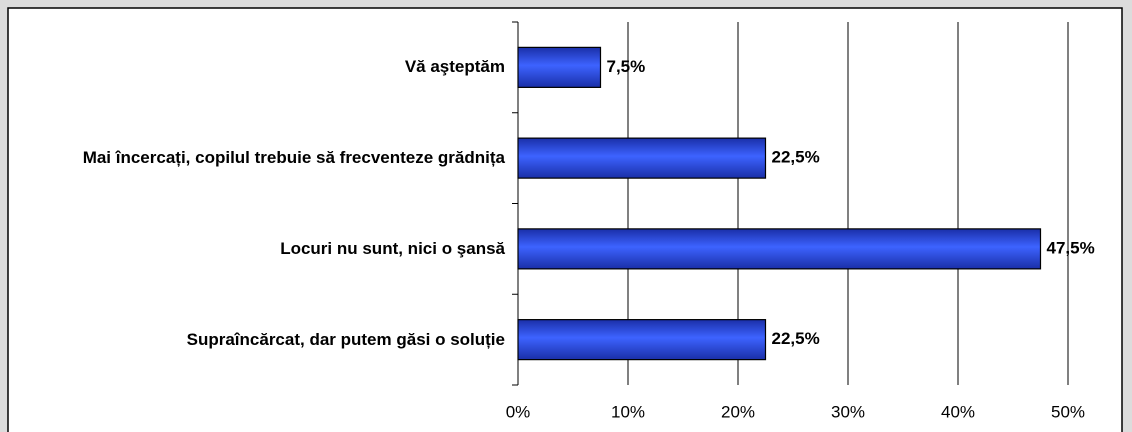 The width and height of the screenshot is (1132, 432). I want to click on x-tick-label: 30%, so click(848, 411).